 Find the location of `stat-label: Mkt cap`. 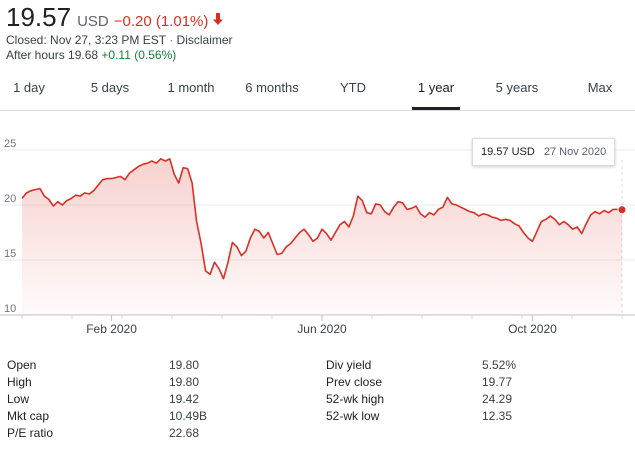

stat-label: Mkt cap is located at coordinates (28, 416).